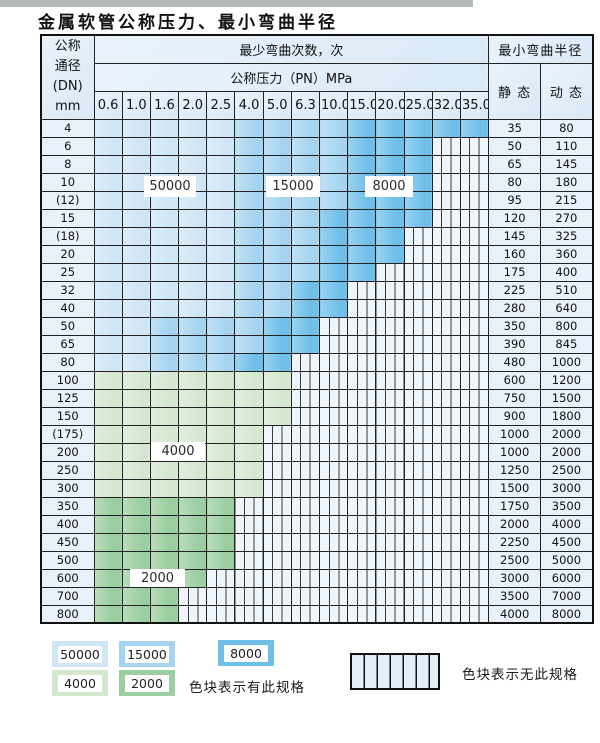 The width and height of the screenshot is (600, 743). I want to click on dynamic-value: 845, so click(567, 344).